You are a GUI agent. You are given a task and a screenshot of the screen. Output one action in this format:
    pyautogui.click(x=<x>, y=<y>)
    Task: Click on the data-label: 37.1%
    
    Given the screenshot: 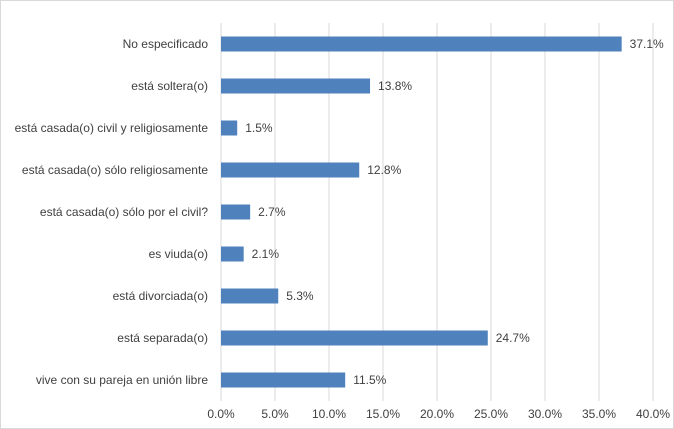 What is the action you would take?
    pyautogui.click(x=647, y=44)
    